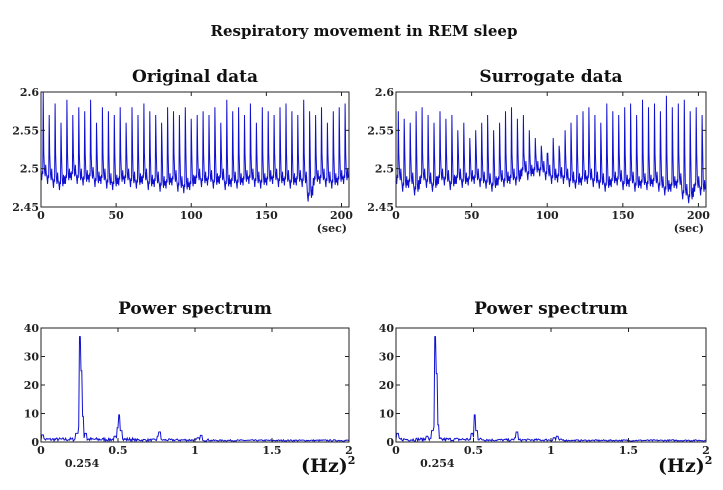  I want to click on subplot-title: Surrogate data, so click(550, 77).